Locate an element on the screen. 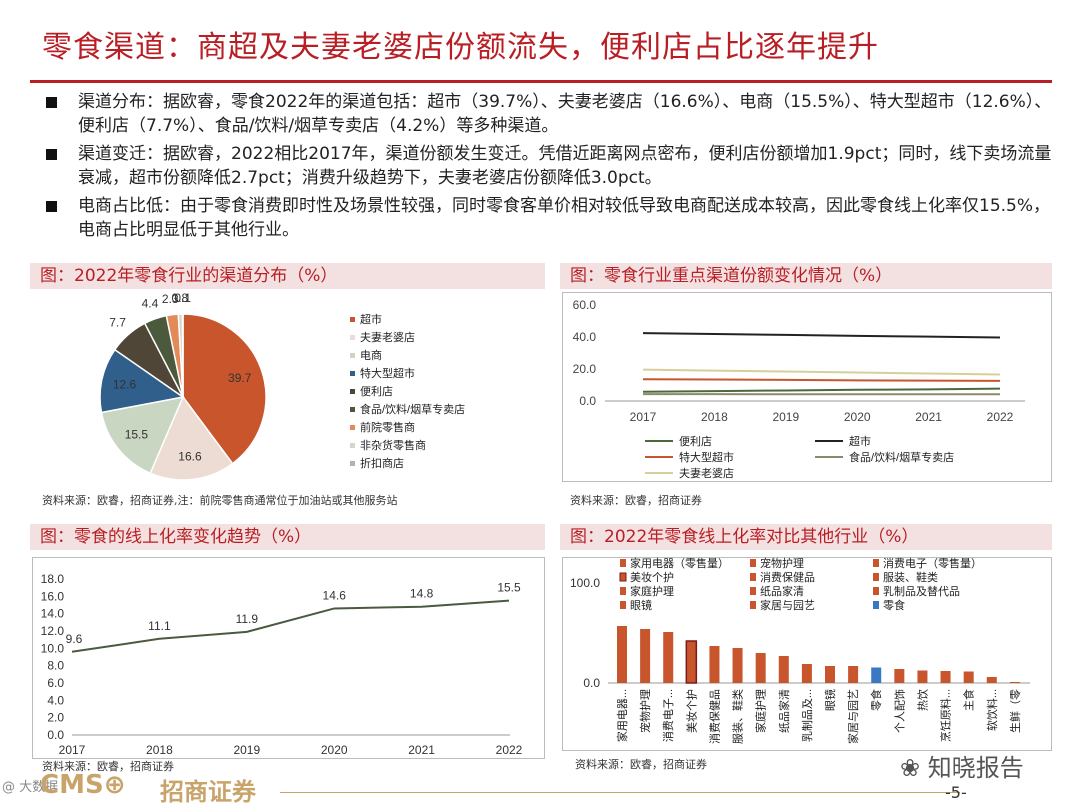  pie-data-label: 0.8 is located at coordinates (180, 298).